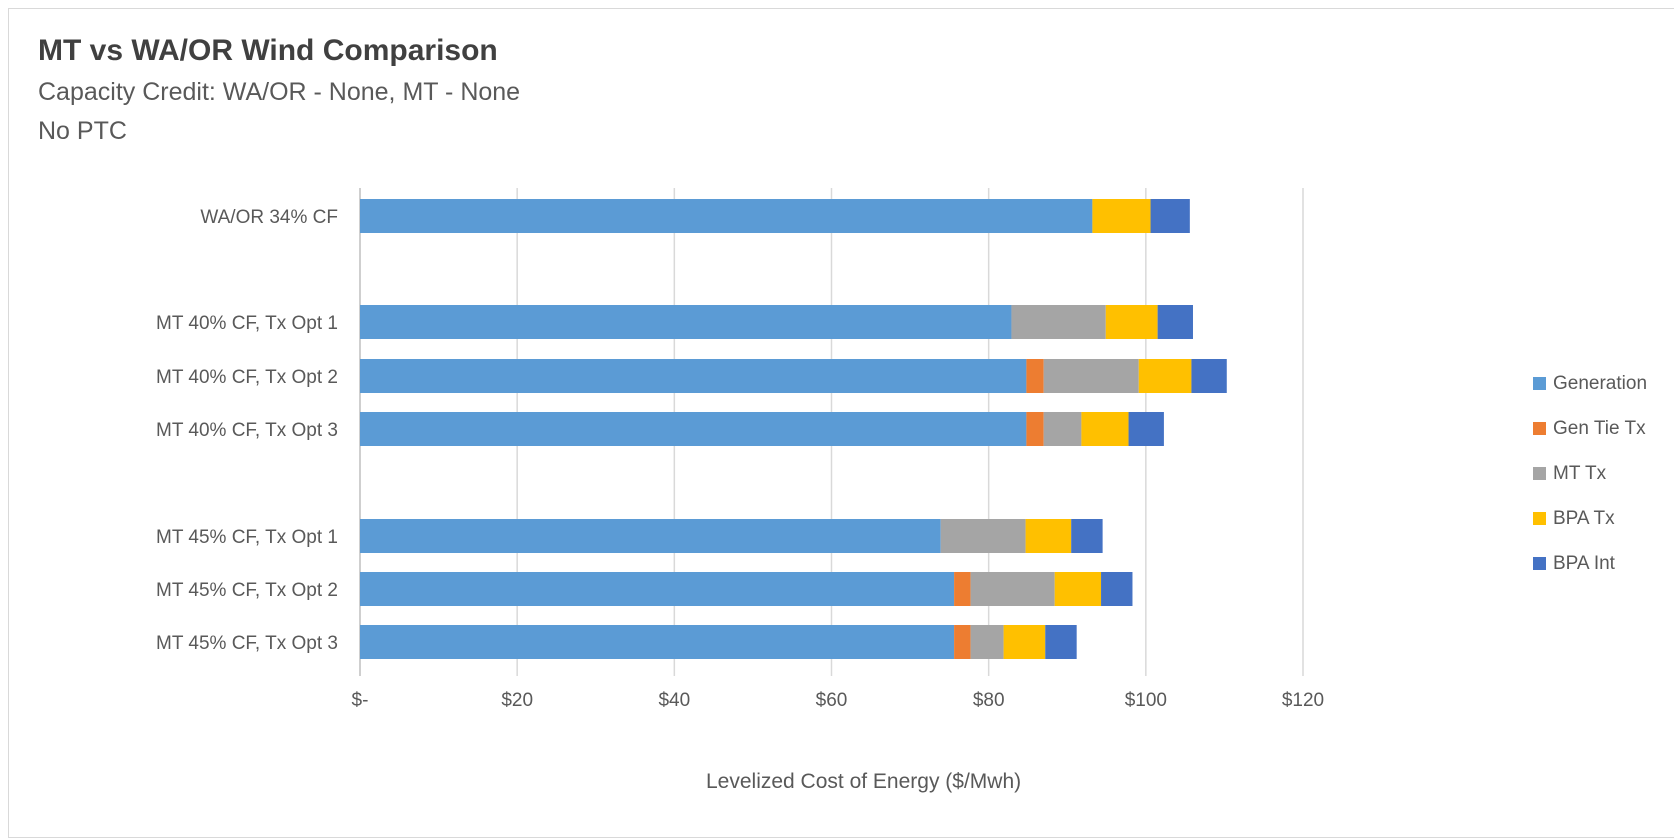 This screenshot has width=1674, height=838. Describe the element at coordinates (832, 700) in the screenshot. I see `x-tick-label: $60` at that location.